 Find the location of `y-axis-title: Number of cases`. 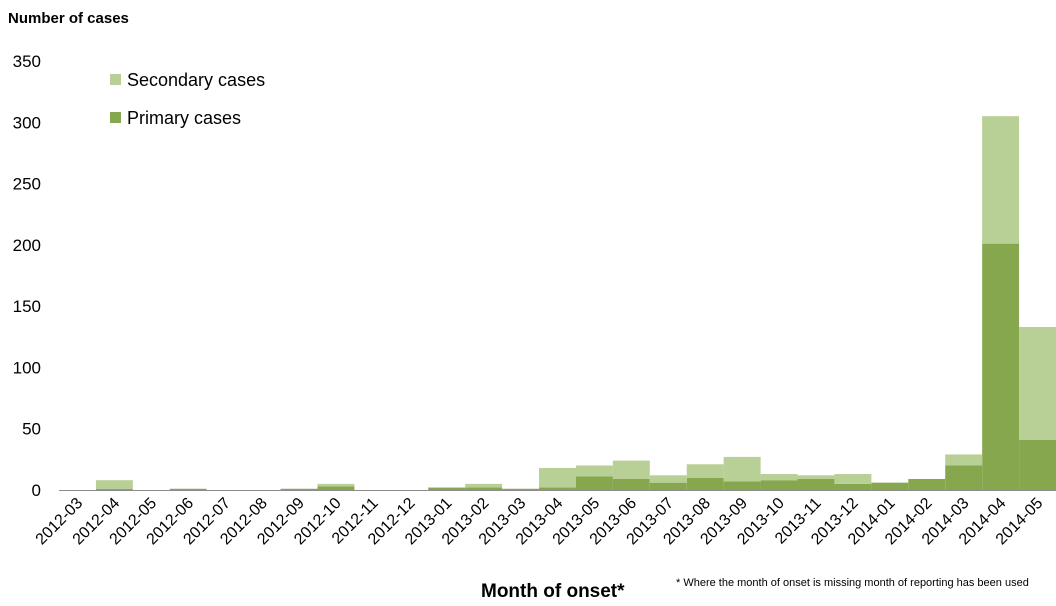

y-axis-title: Number of cases is located at coordinates (68, 18).